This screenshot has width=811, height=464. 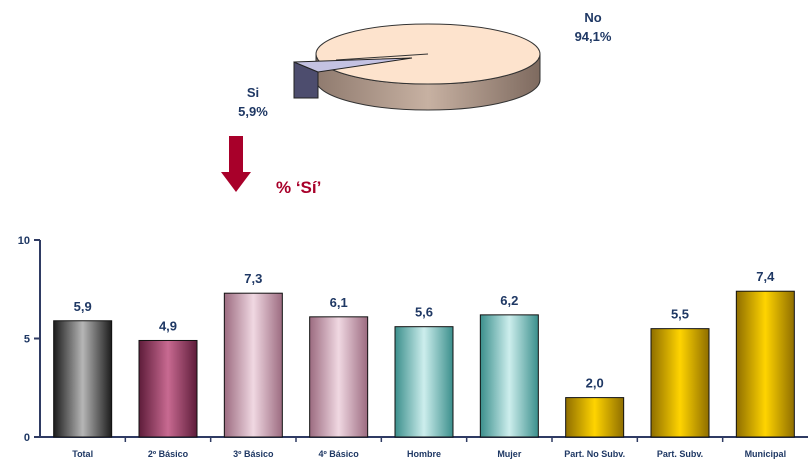 I want to click on bar-value-label: 4,9, so click(x=168, y=325).